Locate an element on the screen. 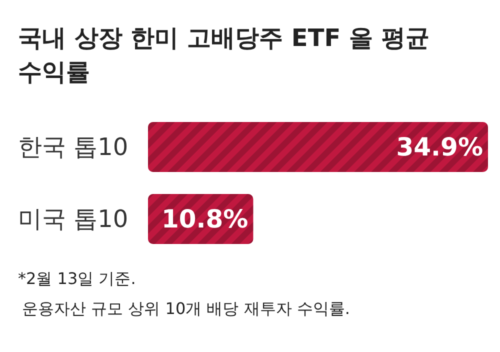  y-tick-label: 한국 톱10 is located at coordinates (73, 147).